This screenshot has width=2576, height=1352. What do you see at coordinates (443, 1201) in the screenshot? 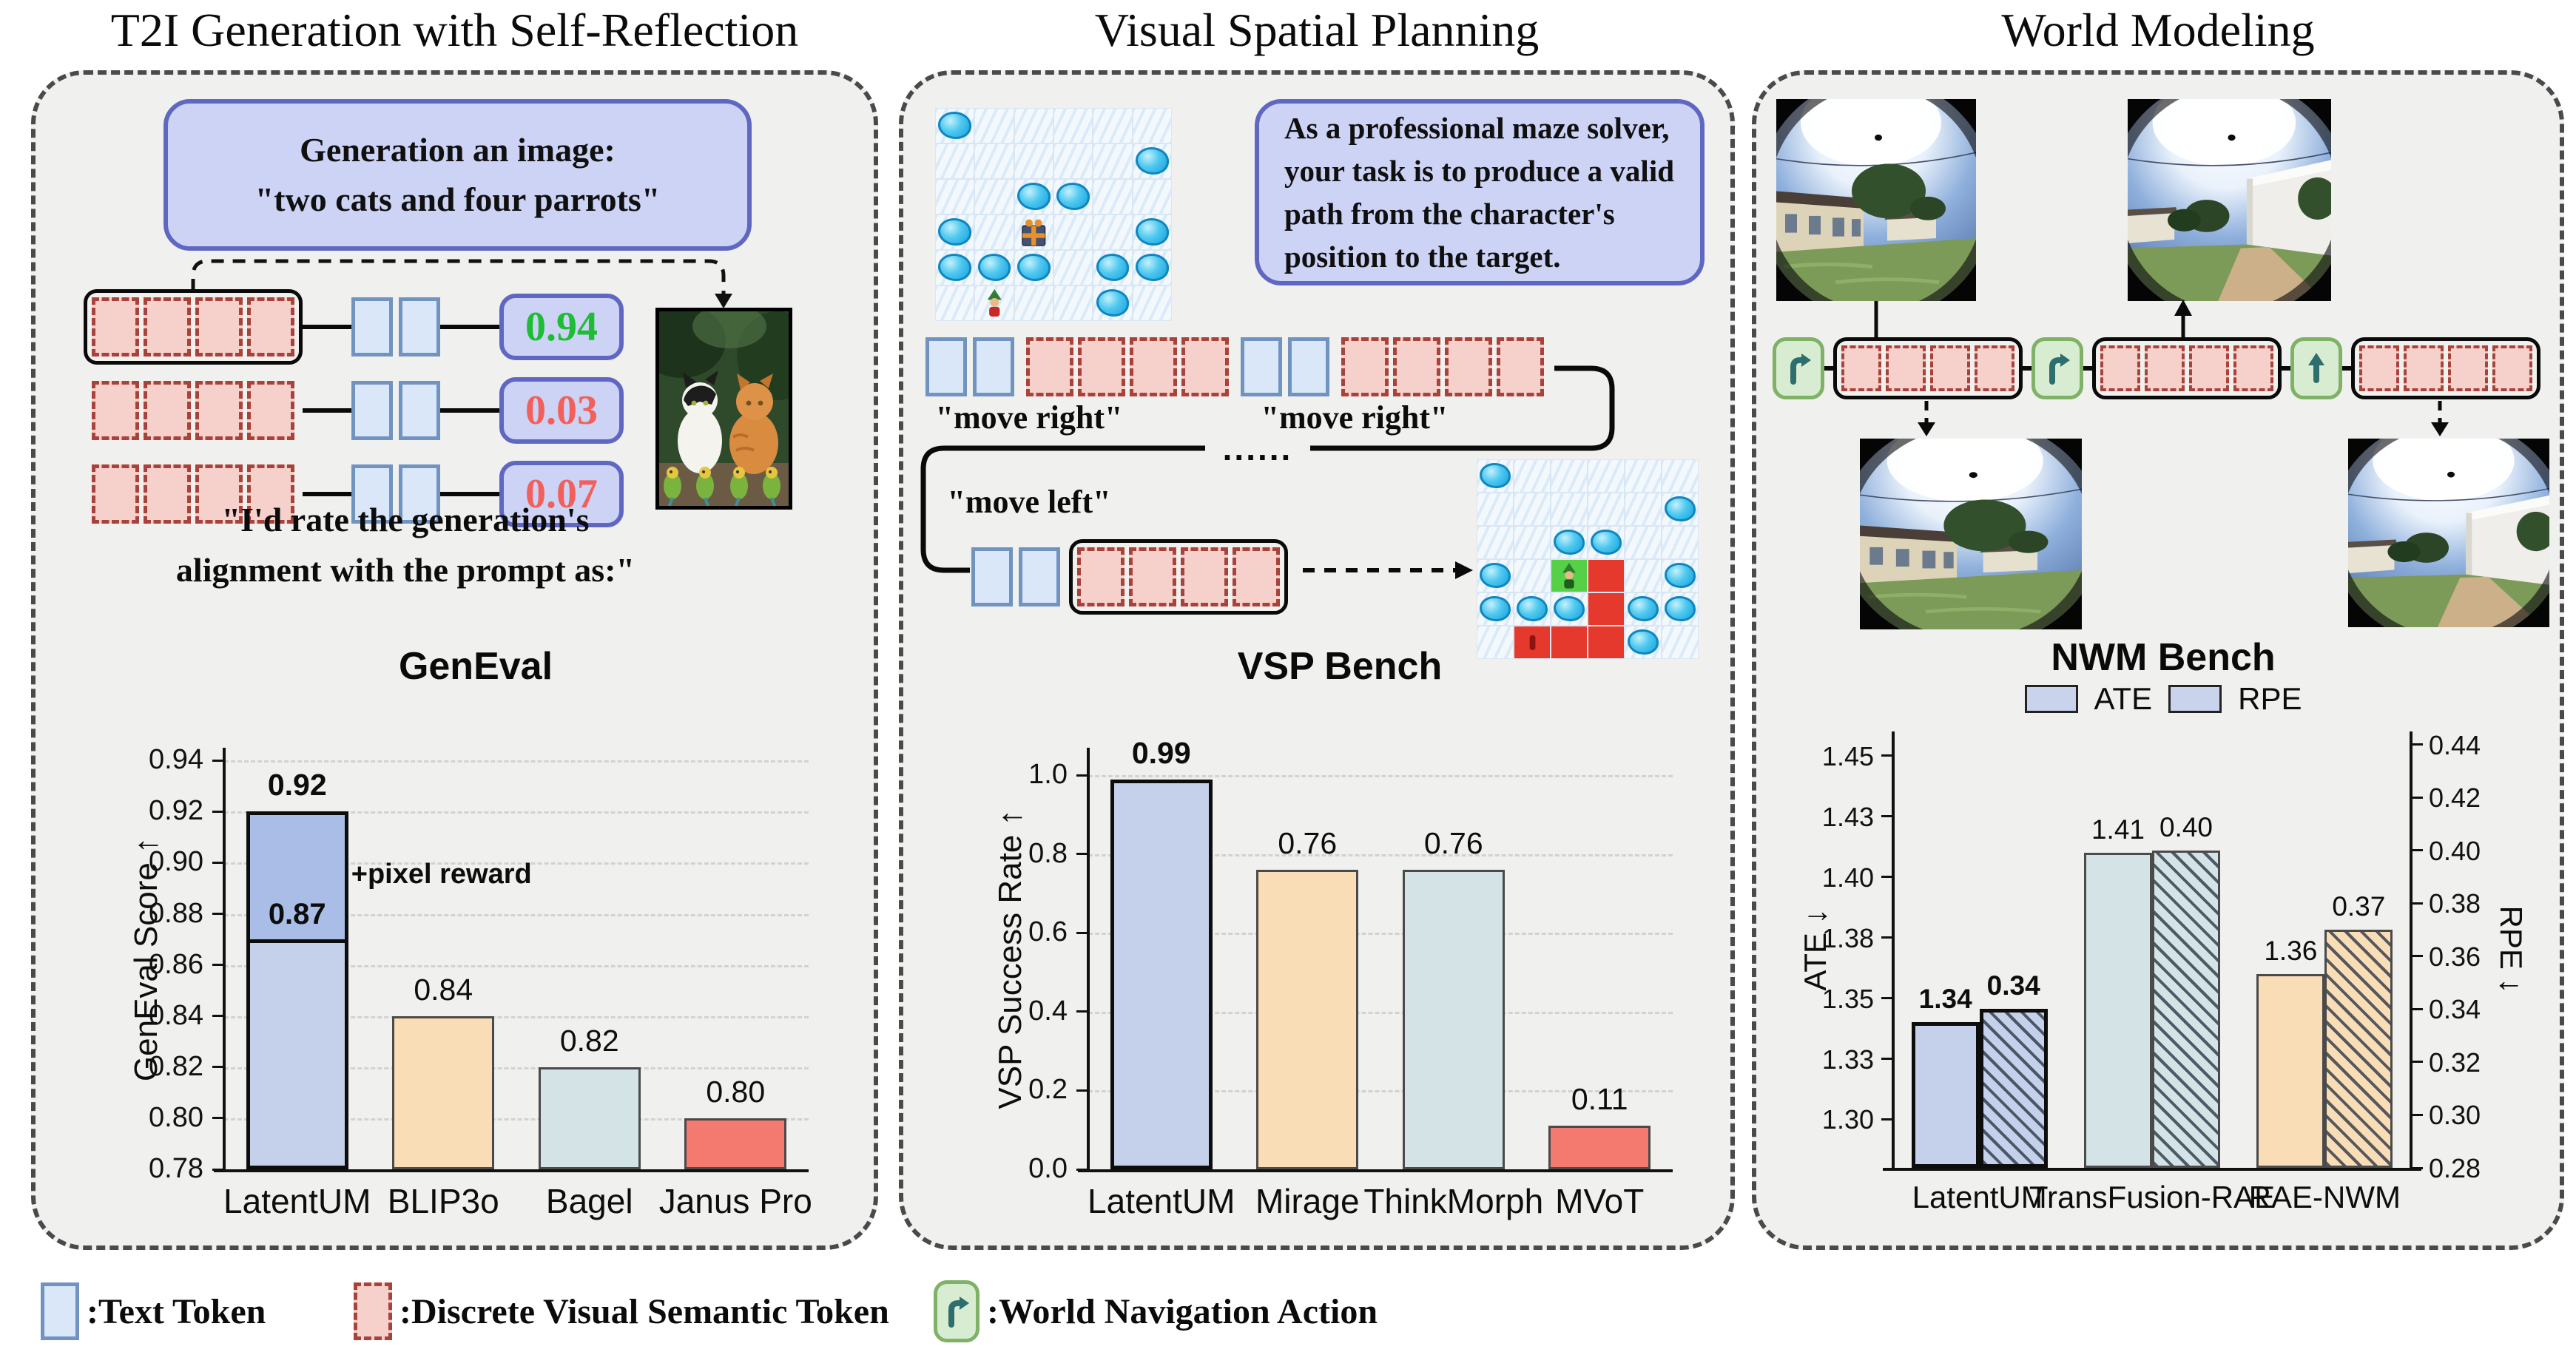
I see `x-axis-category-label: BLIP3o` at bounding box center [443, 1201].